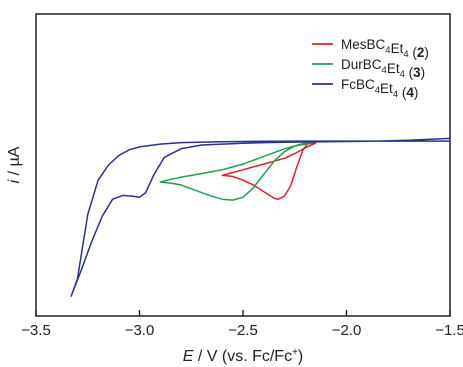 Image resolution: width=463 pixels, height=367 pixels. I want to click on series-line-dur, so click(236, 171).